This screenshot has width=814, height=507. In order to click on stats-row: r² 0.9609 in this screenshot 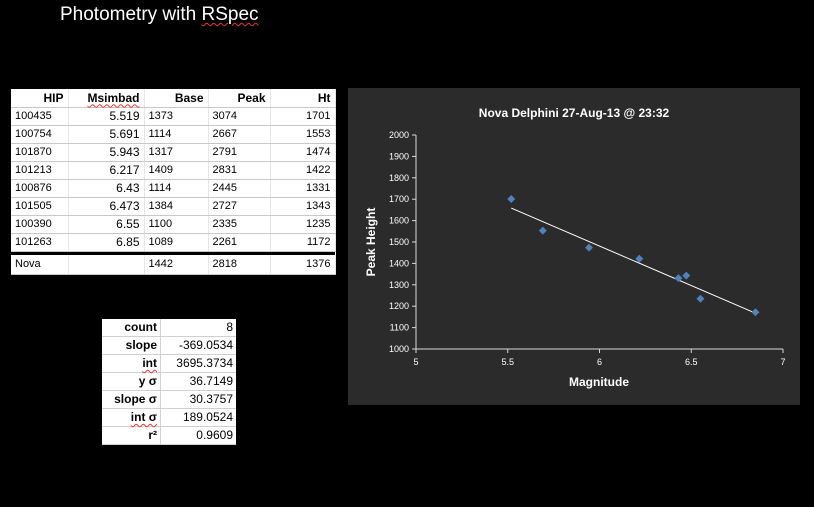, I will do `click(169, 435)`.